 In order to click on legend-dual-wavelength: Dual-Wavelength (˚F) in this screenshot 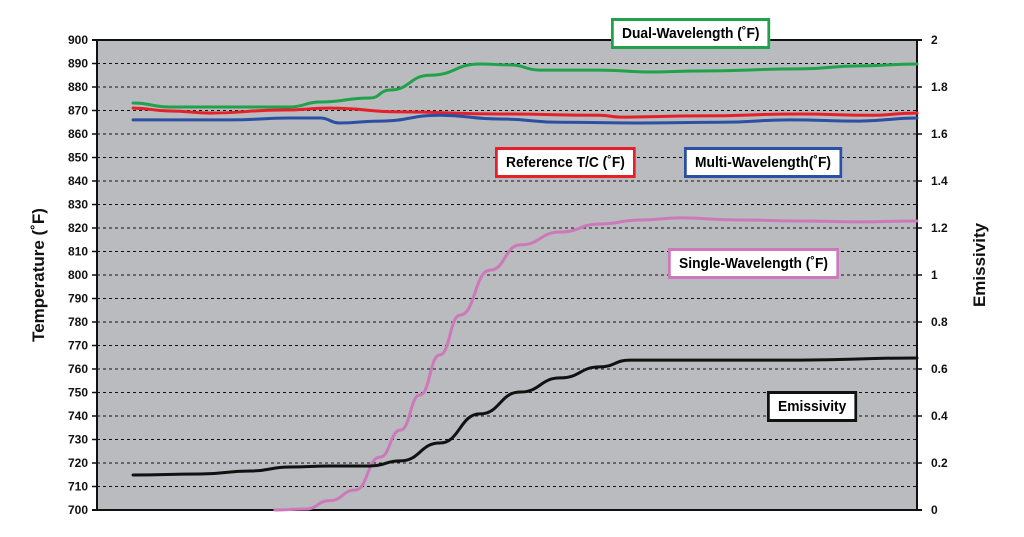, I will do `click(691, 33)`.